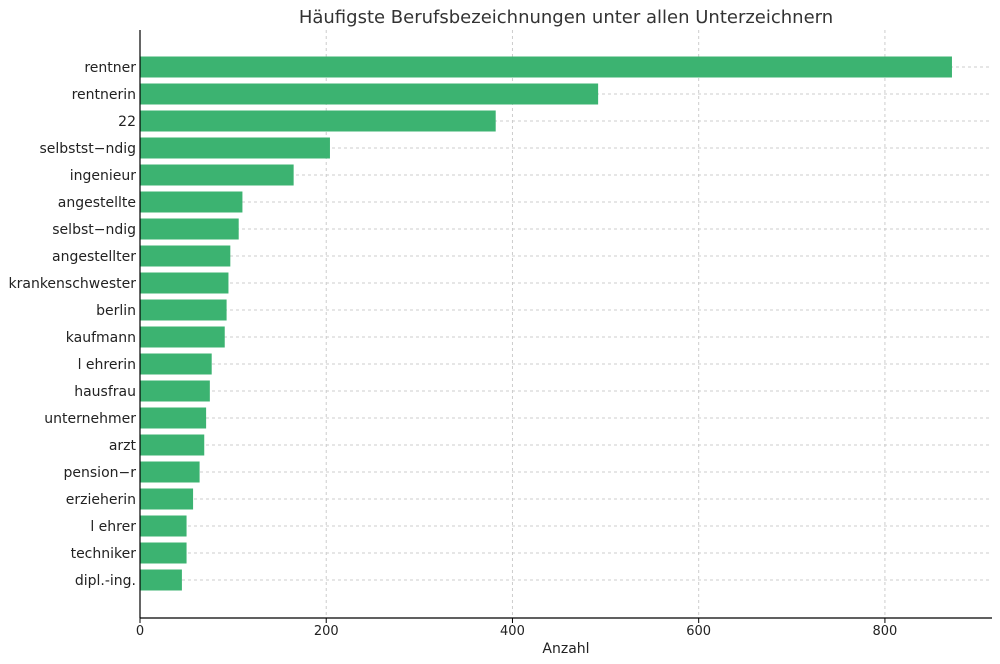 The height and width of the screenshot is (664, 1000). What do you see at coordinates (107, 365) in the screenshot?
I see `y-tick-label: l ehrerin` at bounding box center [107, 365].